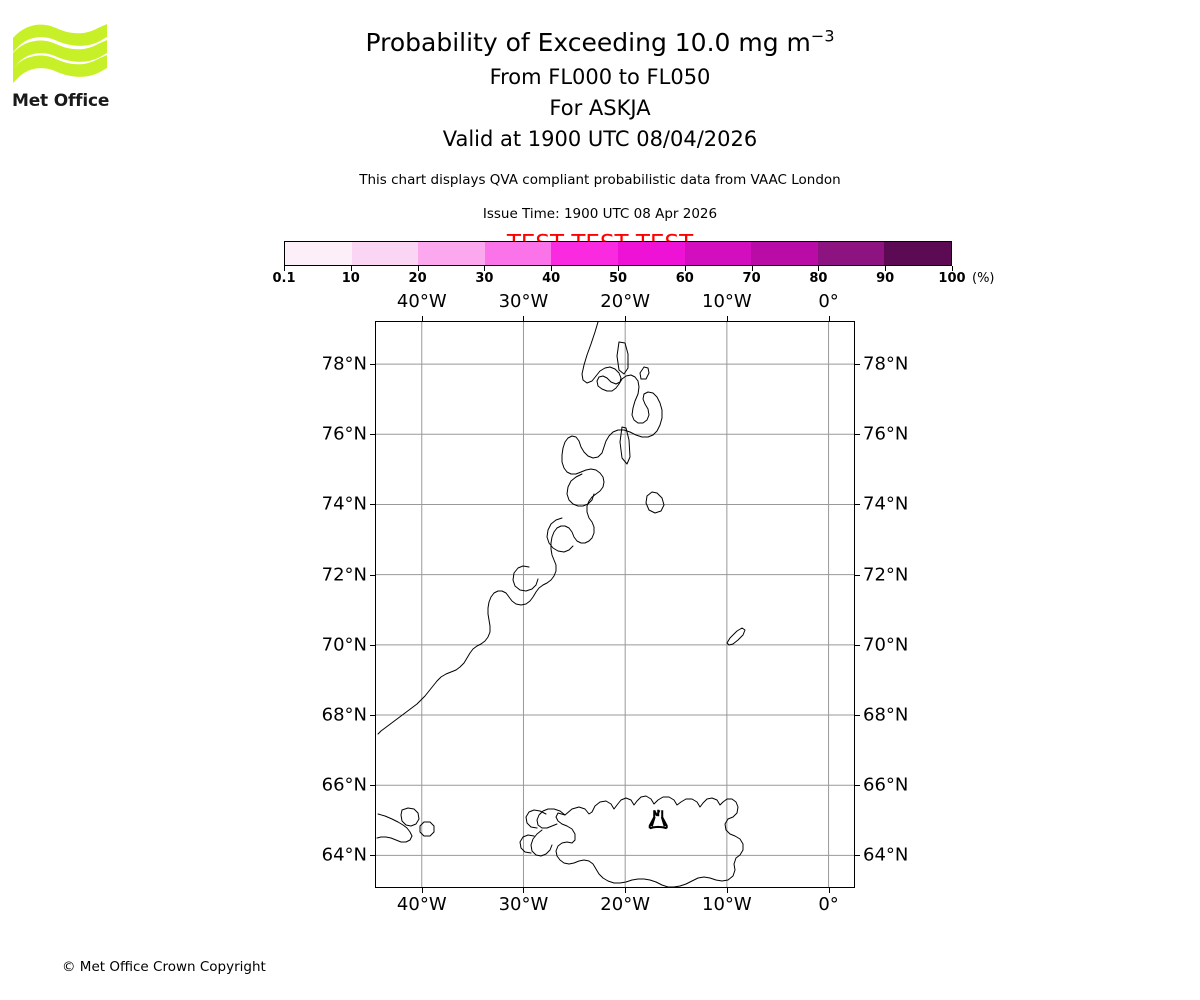 The image size is (1200, 1000). Describe the element at coordinates (625, 445) in the screenshot. I see `greenland-island-ne3` at that location.